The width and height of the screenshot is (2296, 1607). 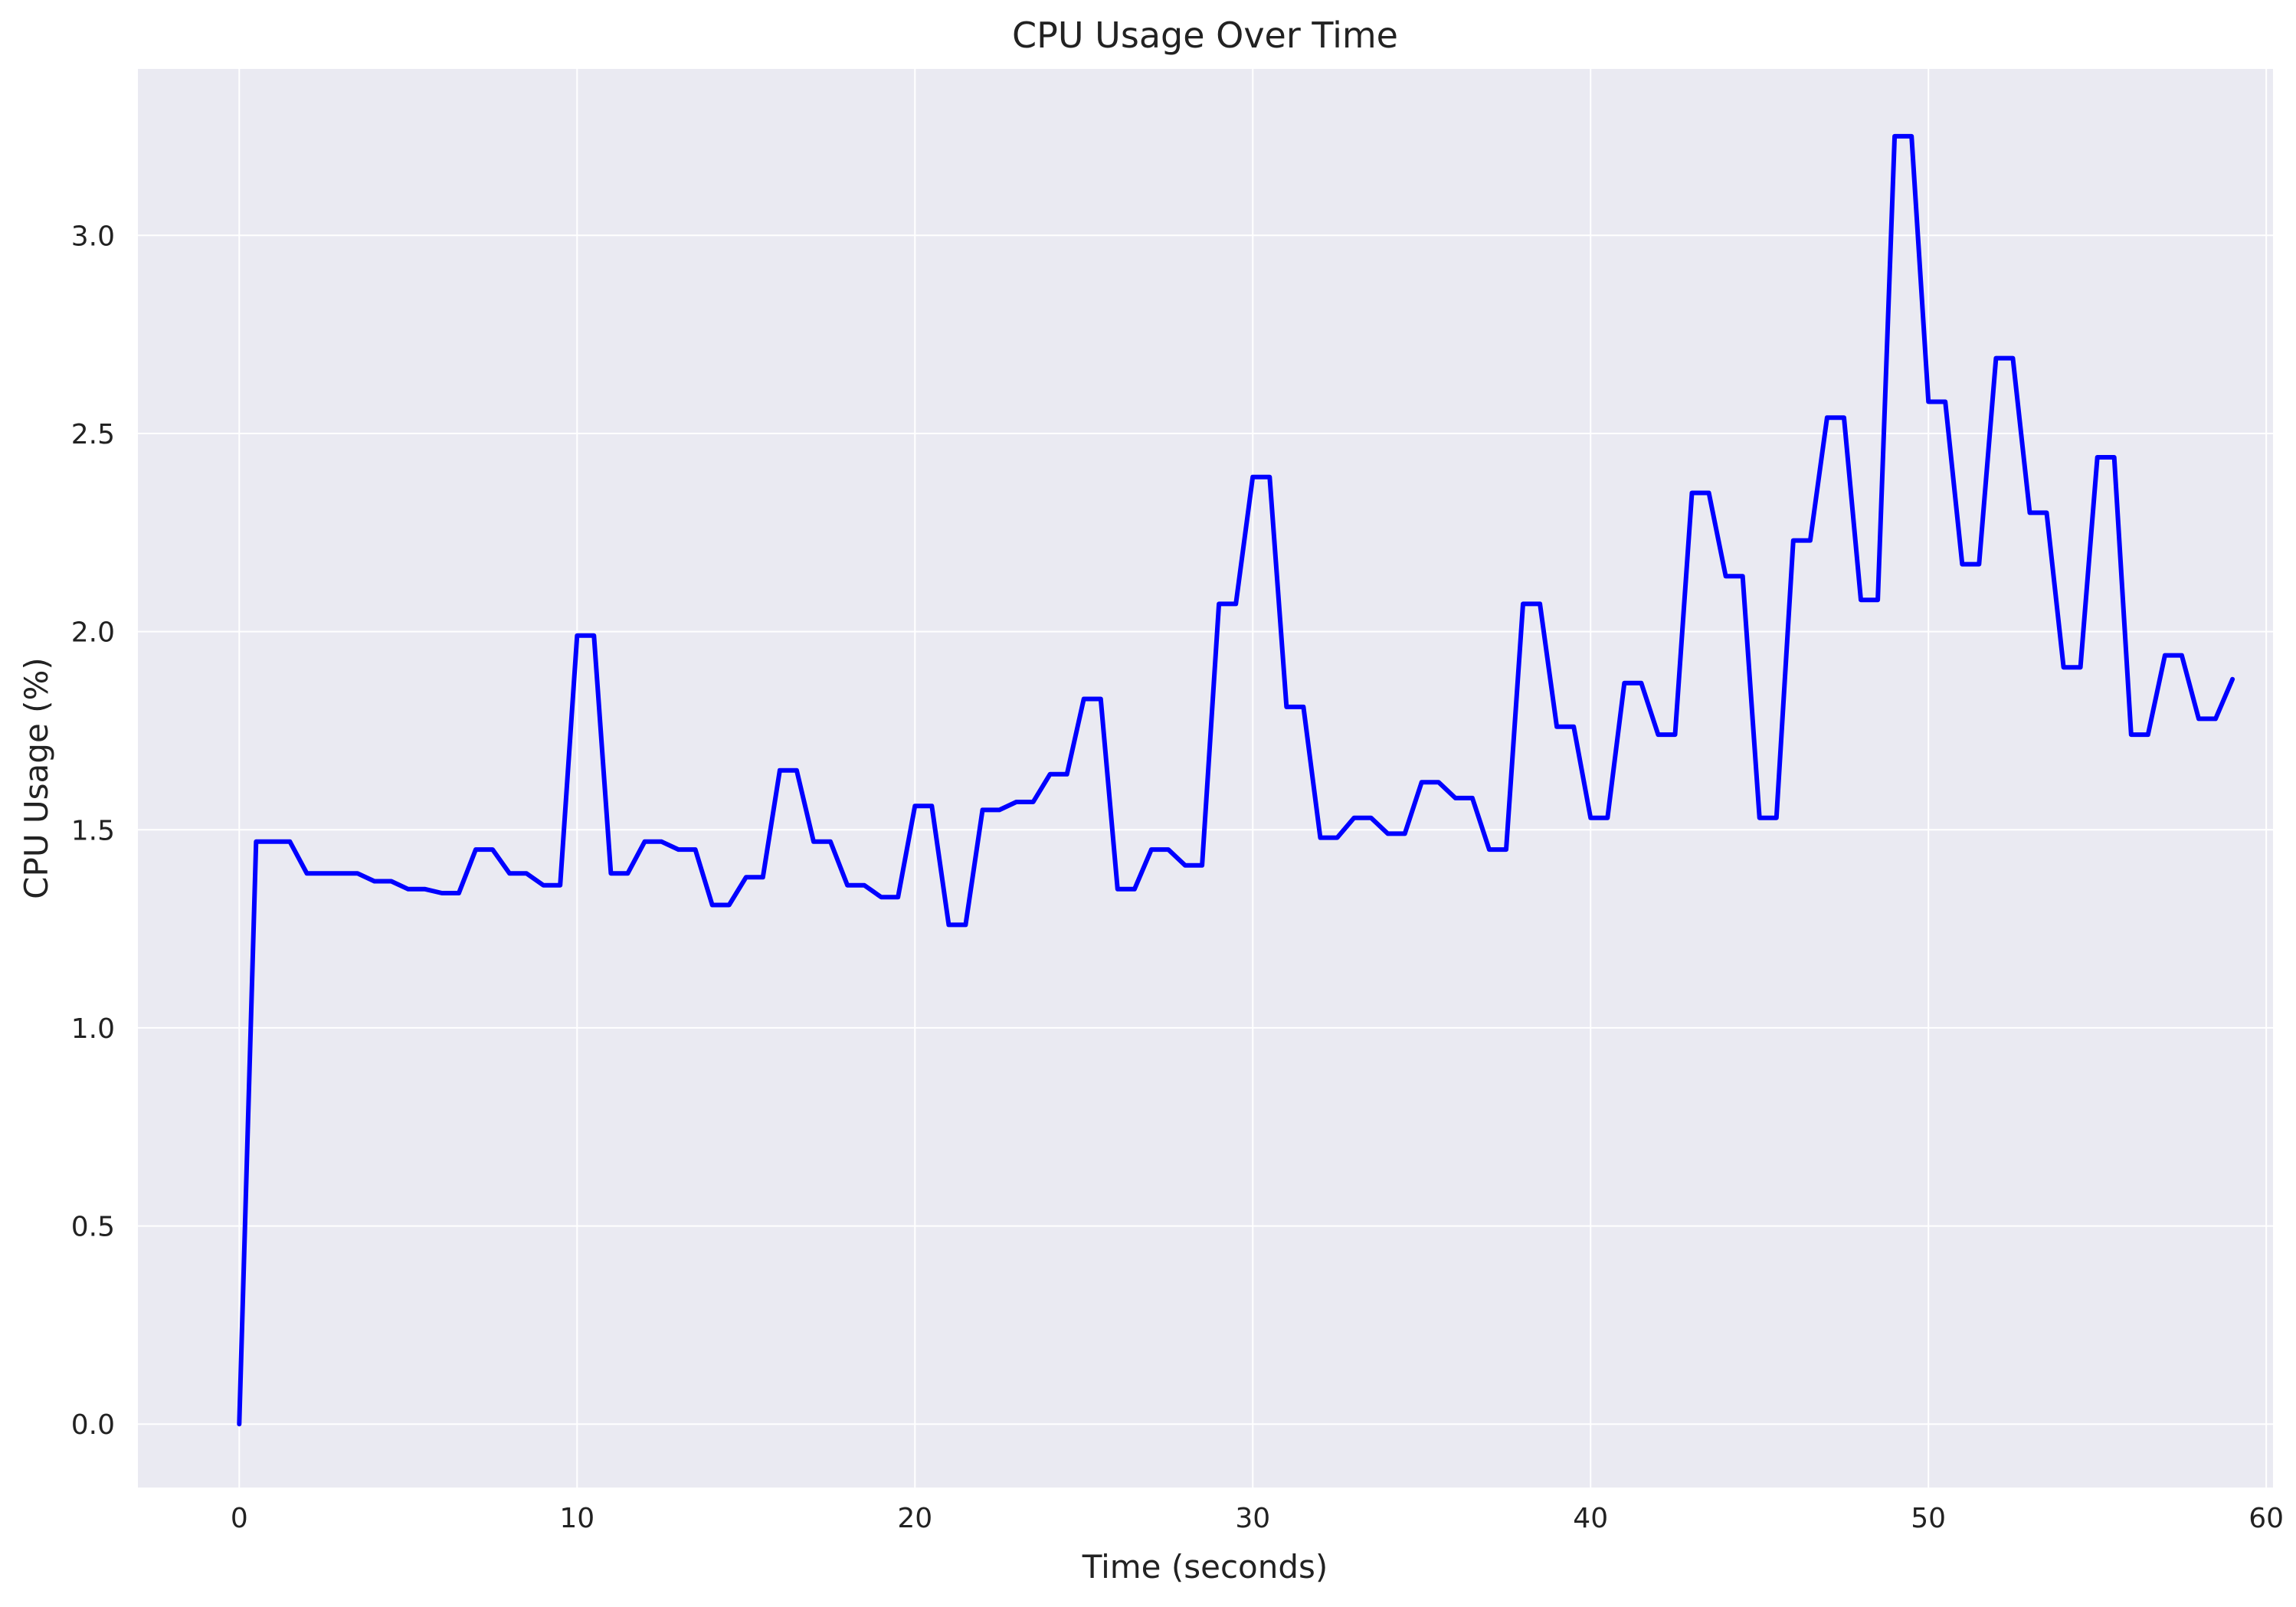 I want to click on y-axis-ticks: 0.0 0.5 1.0 1.5 2.0 2.5 3.0, so click(x=93, y=831).